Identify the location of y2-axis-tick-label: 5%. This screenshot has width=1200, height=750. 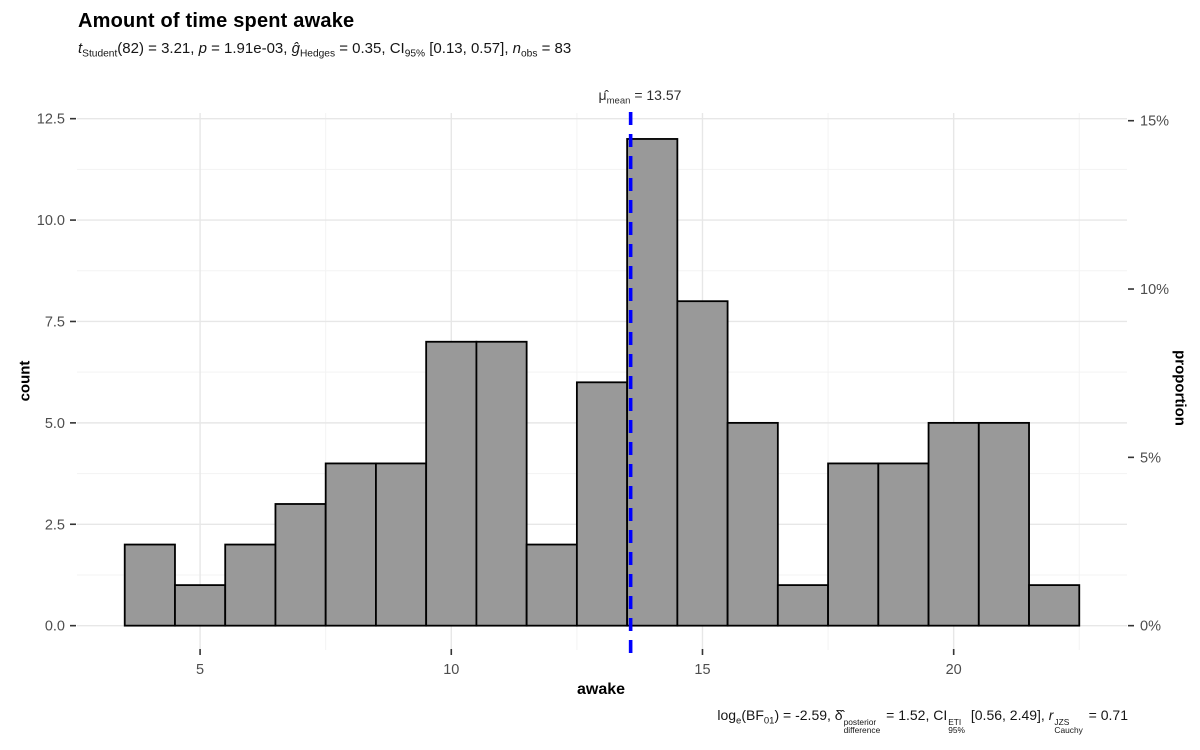
(1150, 458).